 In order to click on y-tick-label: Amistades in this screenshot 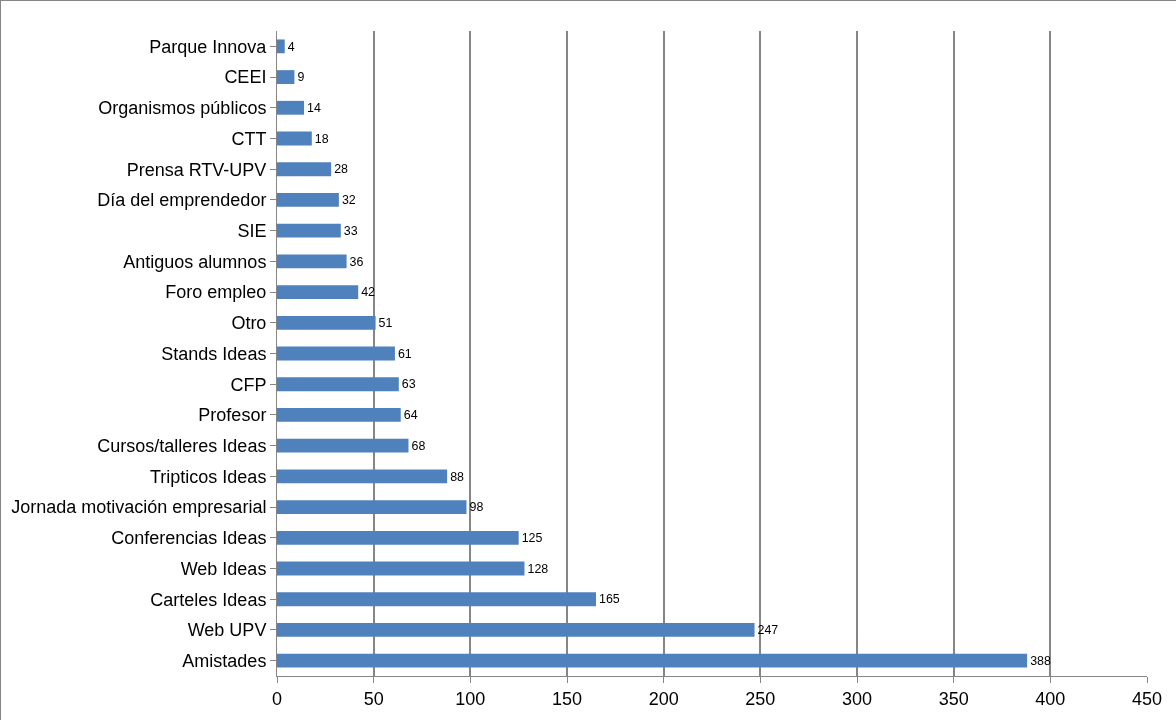, I will do `click(224, 660)`.